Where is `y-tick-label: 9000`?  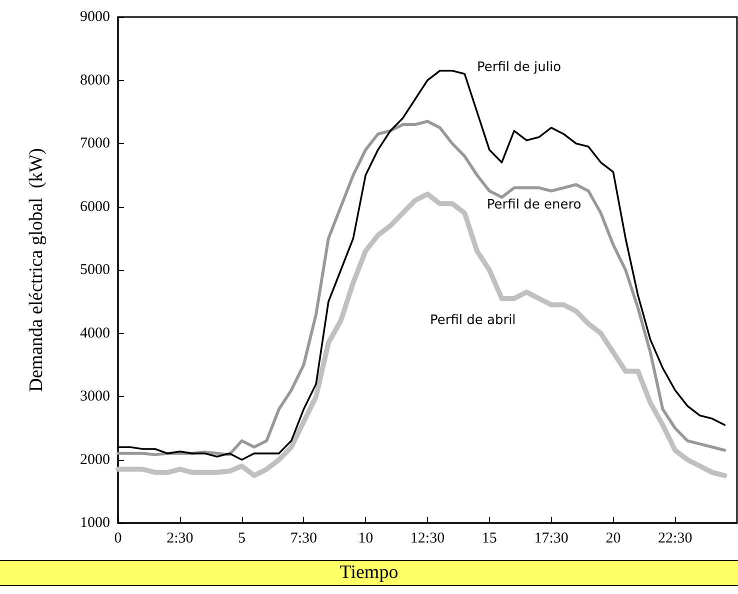
y-tick-label: 9000 is located at coordinates (95, 17).